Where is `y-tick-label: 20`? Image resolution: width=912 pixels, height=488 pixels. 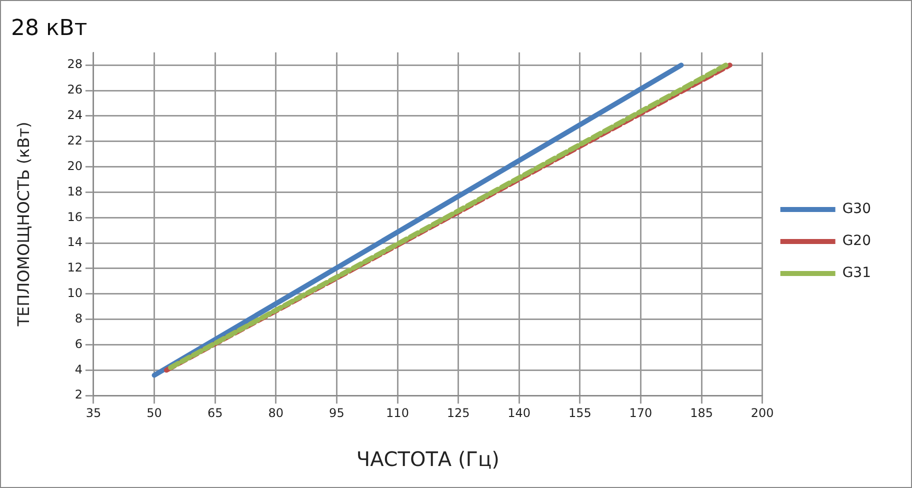 y-tick-label: 20 is located at coordinates (74, 165).